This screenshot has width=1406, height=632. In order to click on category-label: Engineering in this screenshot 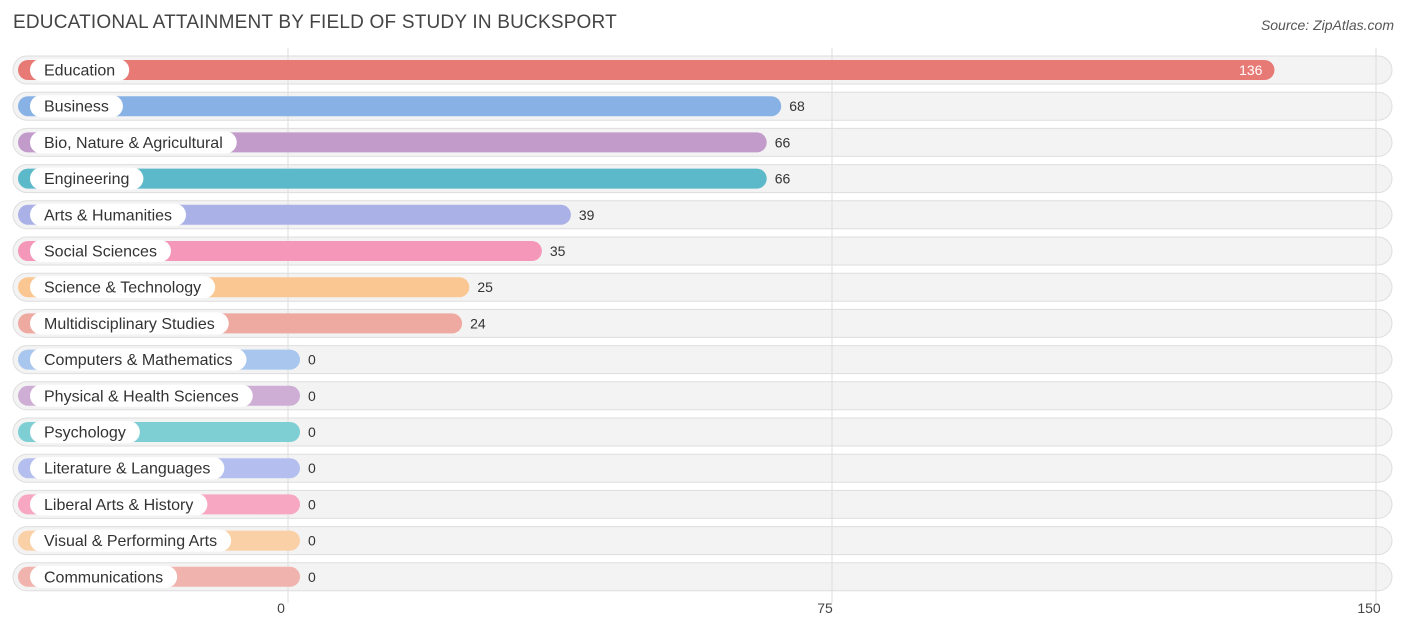, I will do `click(86, 179)`.